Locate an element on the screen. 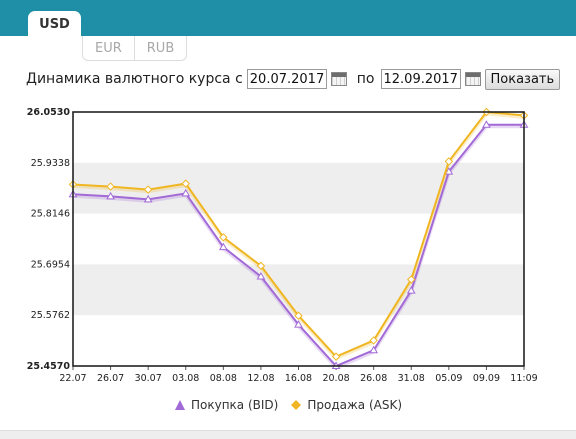  x-tick-label: 05.09 is located at coordinates (448, 378).